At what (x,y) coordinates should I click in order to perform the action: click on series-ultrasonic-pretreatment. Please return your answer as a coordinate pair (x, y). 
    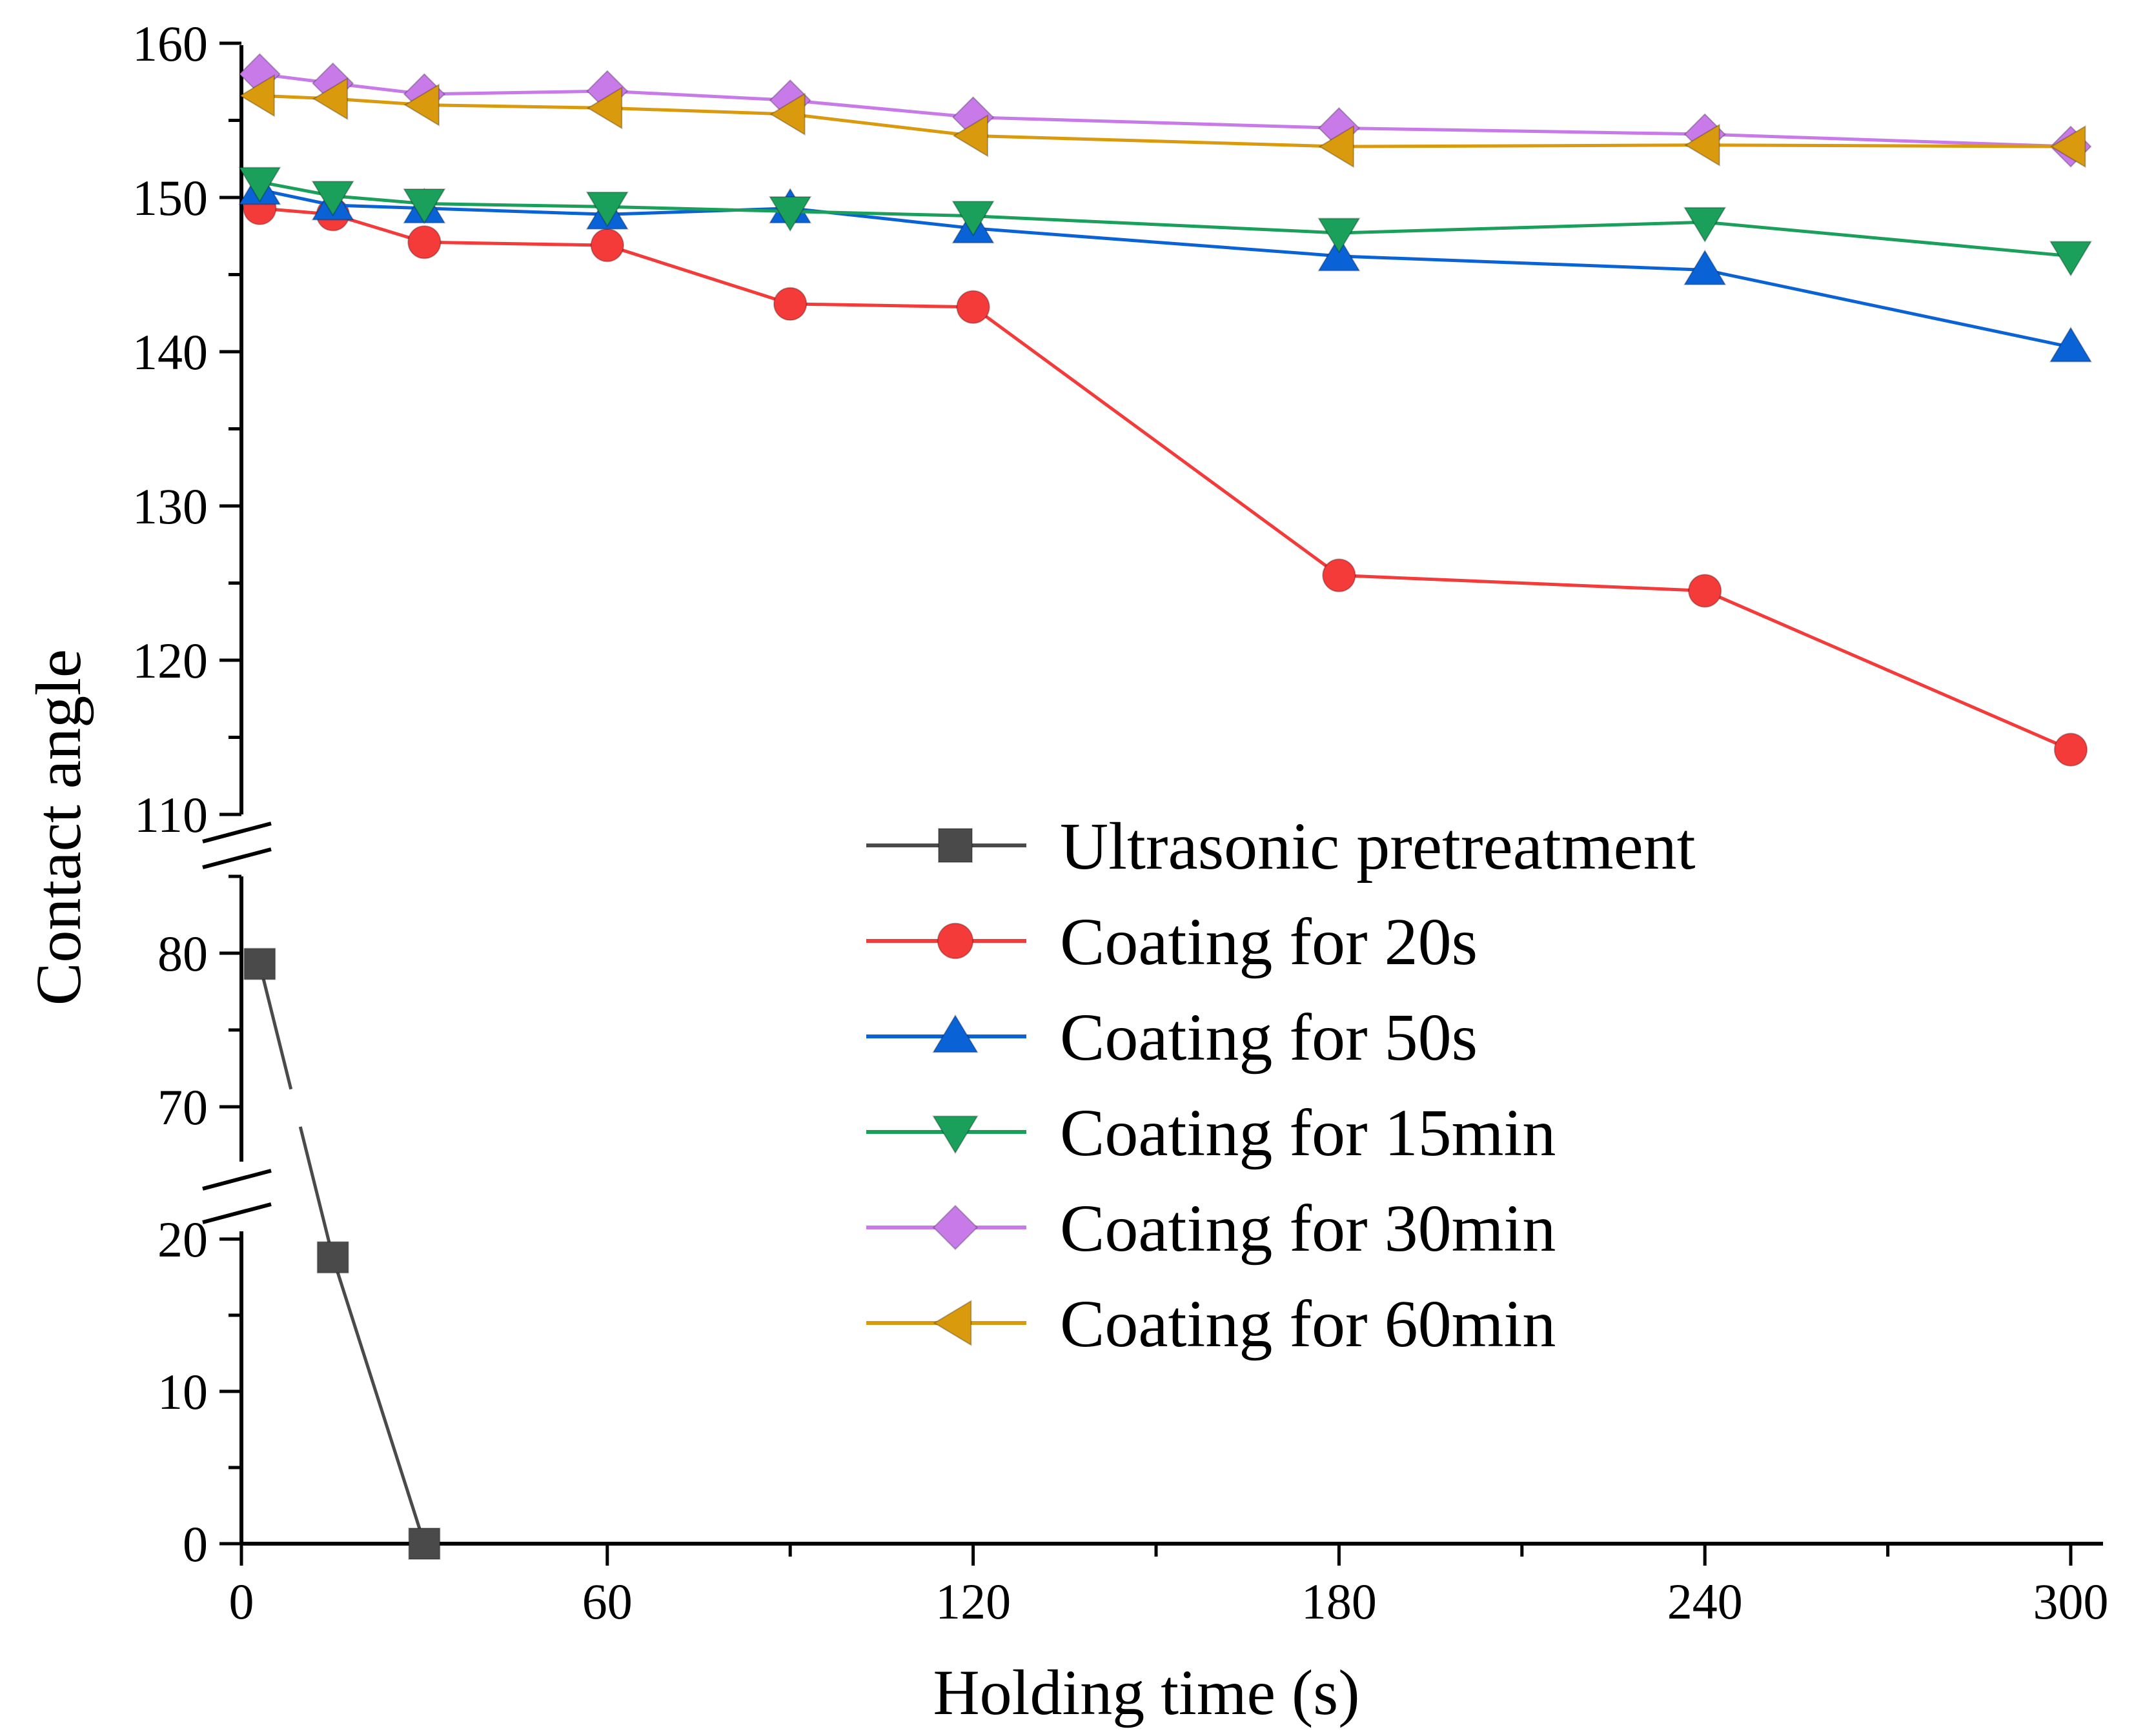
    Looking at the image, I should click on (342, 1253).